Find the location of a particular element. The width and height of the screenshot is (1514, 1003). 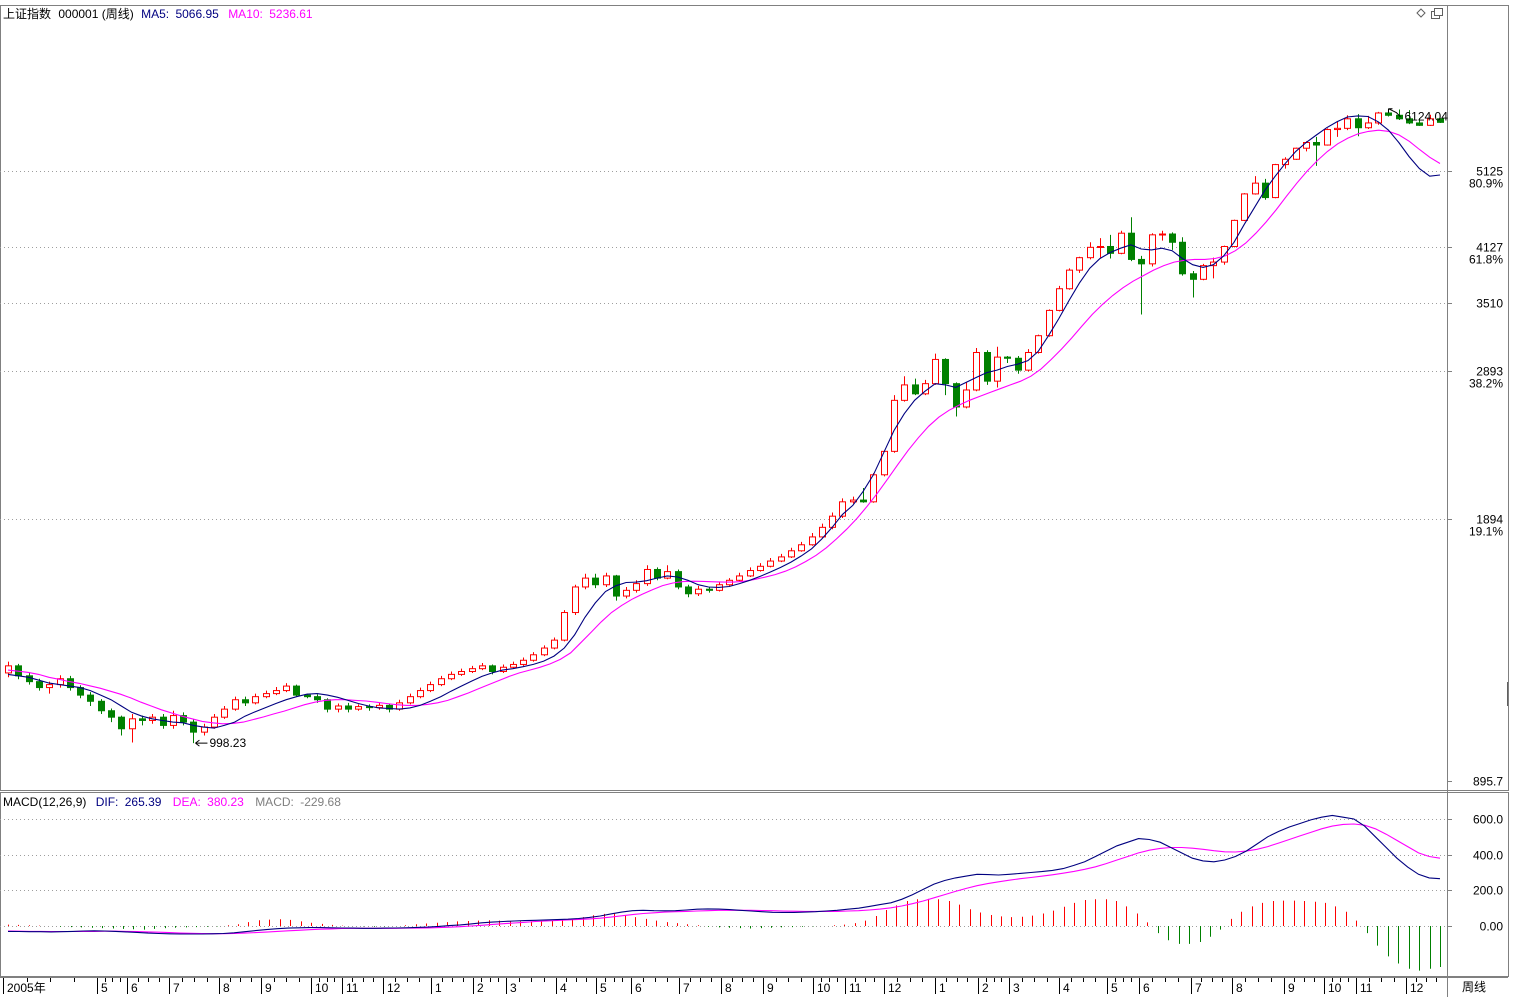

low-value: 998.23 is located at coordinates (227, 743).